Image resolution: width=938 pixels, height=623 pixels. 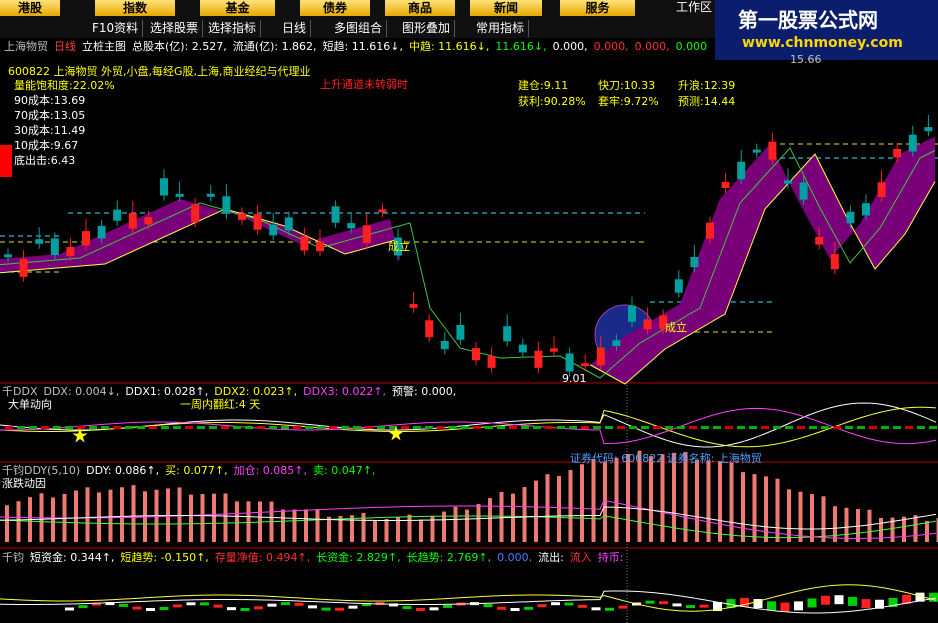 I want to click on menu-button: 商品, so click(x=420, y=8).